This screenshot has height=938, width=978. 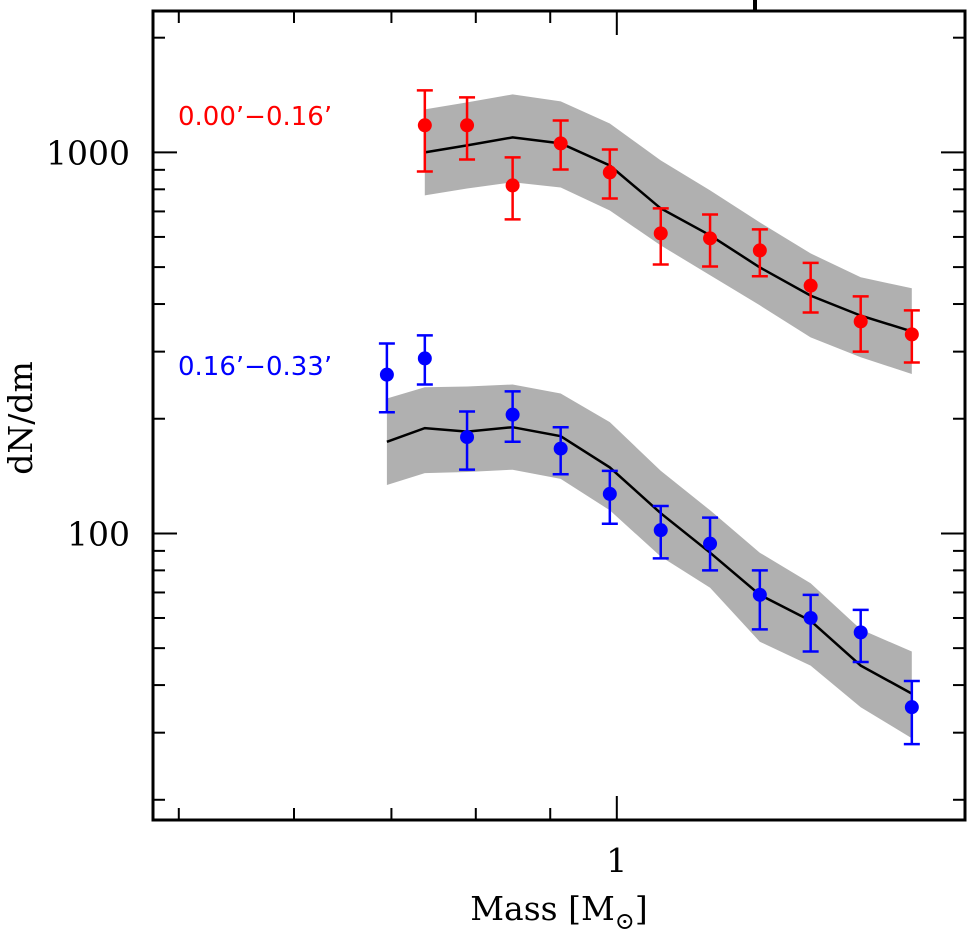 What do you see at coordinates (641, 908) in the screenshot?
I see `x-axis-label-close: ]` at bounding box center [641, 908].